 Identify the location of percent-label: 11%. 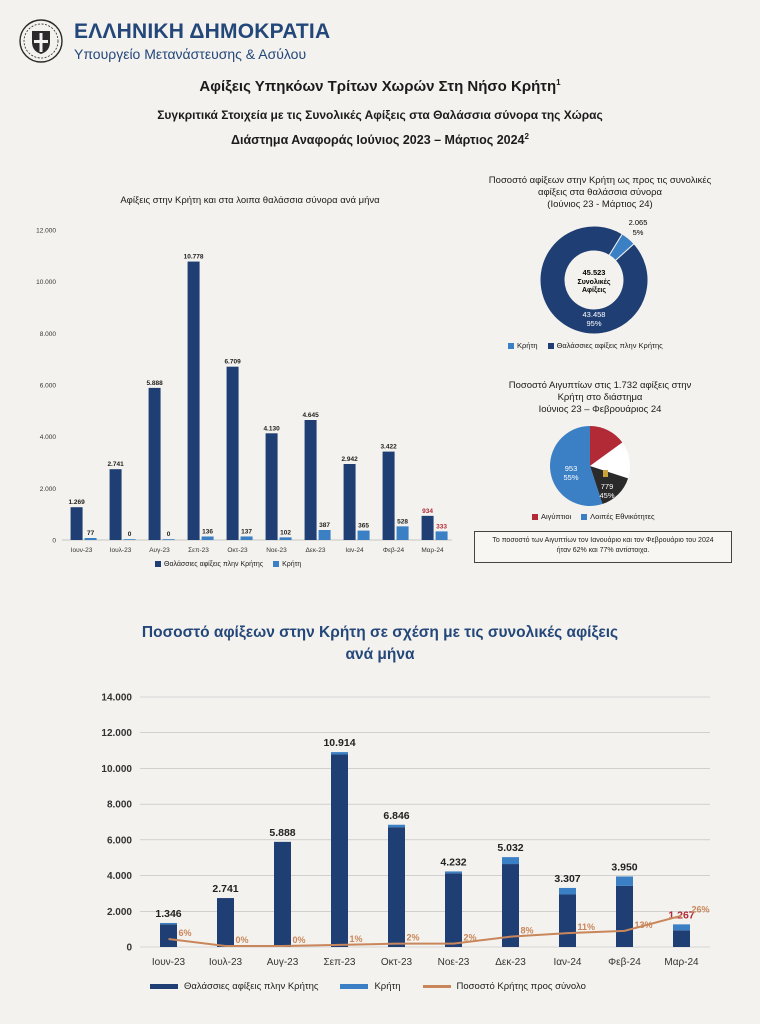
(587, 927).